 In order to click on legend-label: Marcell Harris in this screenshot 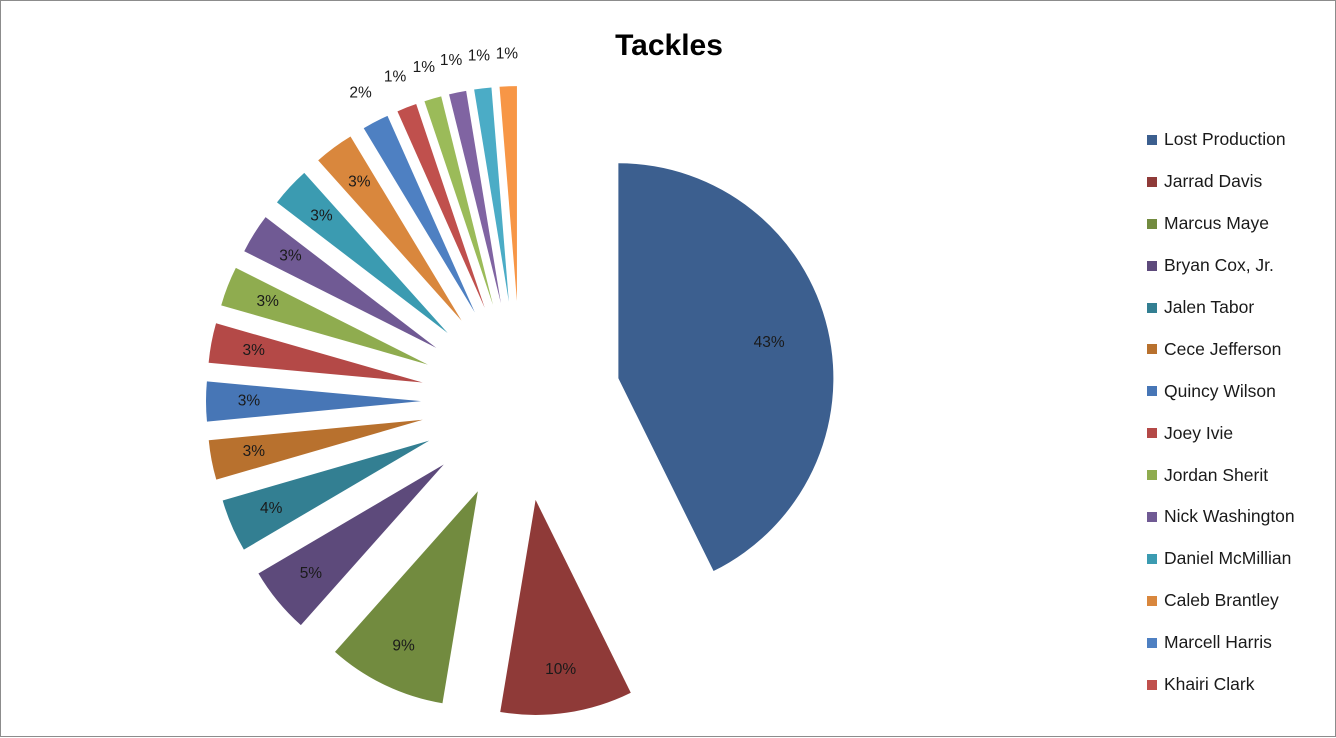, I will do `click(1218, 642)`.